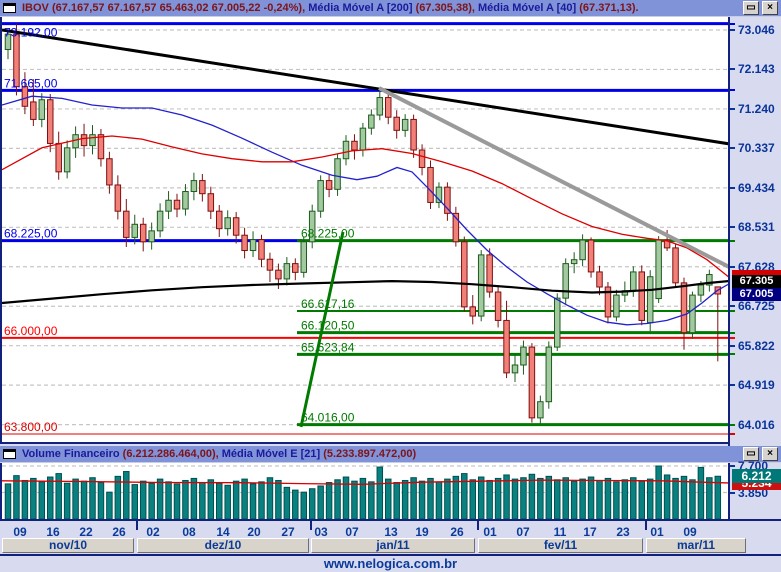 Image resolution: width=781 pixels, height=572 pixels. Describe the element at coordinates (756, 30) in the screenshot. I see `price-axis-label: 73.046` at that location.